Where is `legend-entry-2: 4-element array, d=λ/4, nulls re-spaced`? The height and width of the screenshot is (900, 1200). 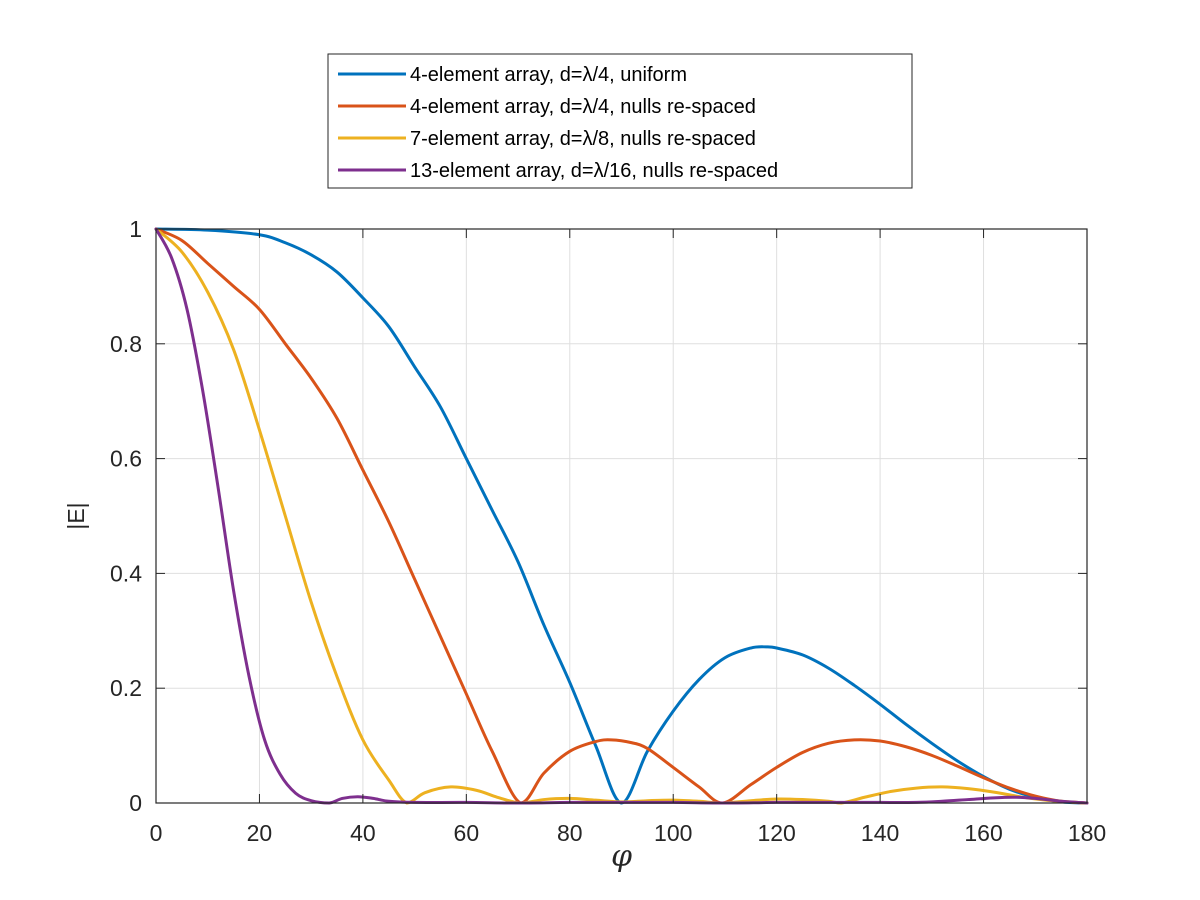 legend-entry-2: 4-element array, d=λ/4, nulls re-spaced is located at coordinates (547, 107).